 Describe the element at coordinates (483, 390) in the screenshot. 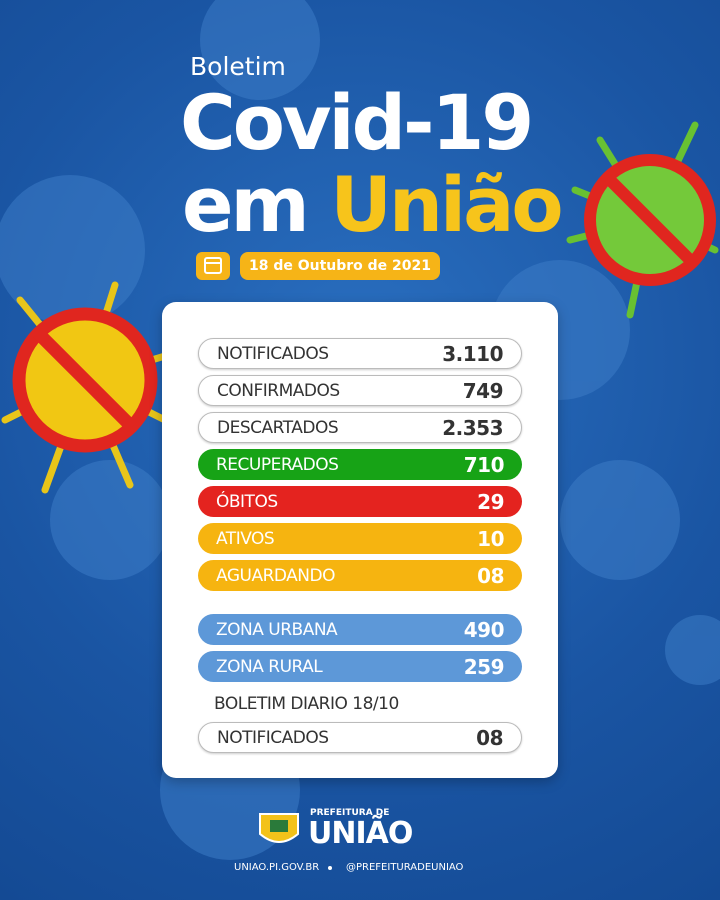

I see `row-value: 749` at that location.